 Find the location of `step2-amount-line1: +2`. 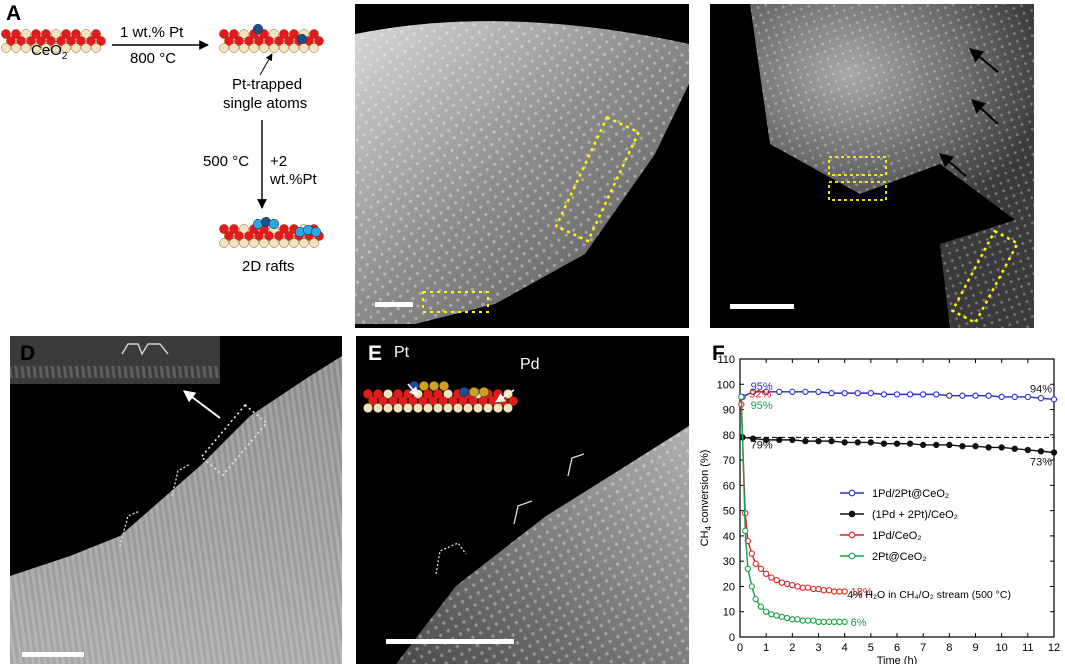

step2-amount-line1: +2 is located at coordinates (279, 161).